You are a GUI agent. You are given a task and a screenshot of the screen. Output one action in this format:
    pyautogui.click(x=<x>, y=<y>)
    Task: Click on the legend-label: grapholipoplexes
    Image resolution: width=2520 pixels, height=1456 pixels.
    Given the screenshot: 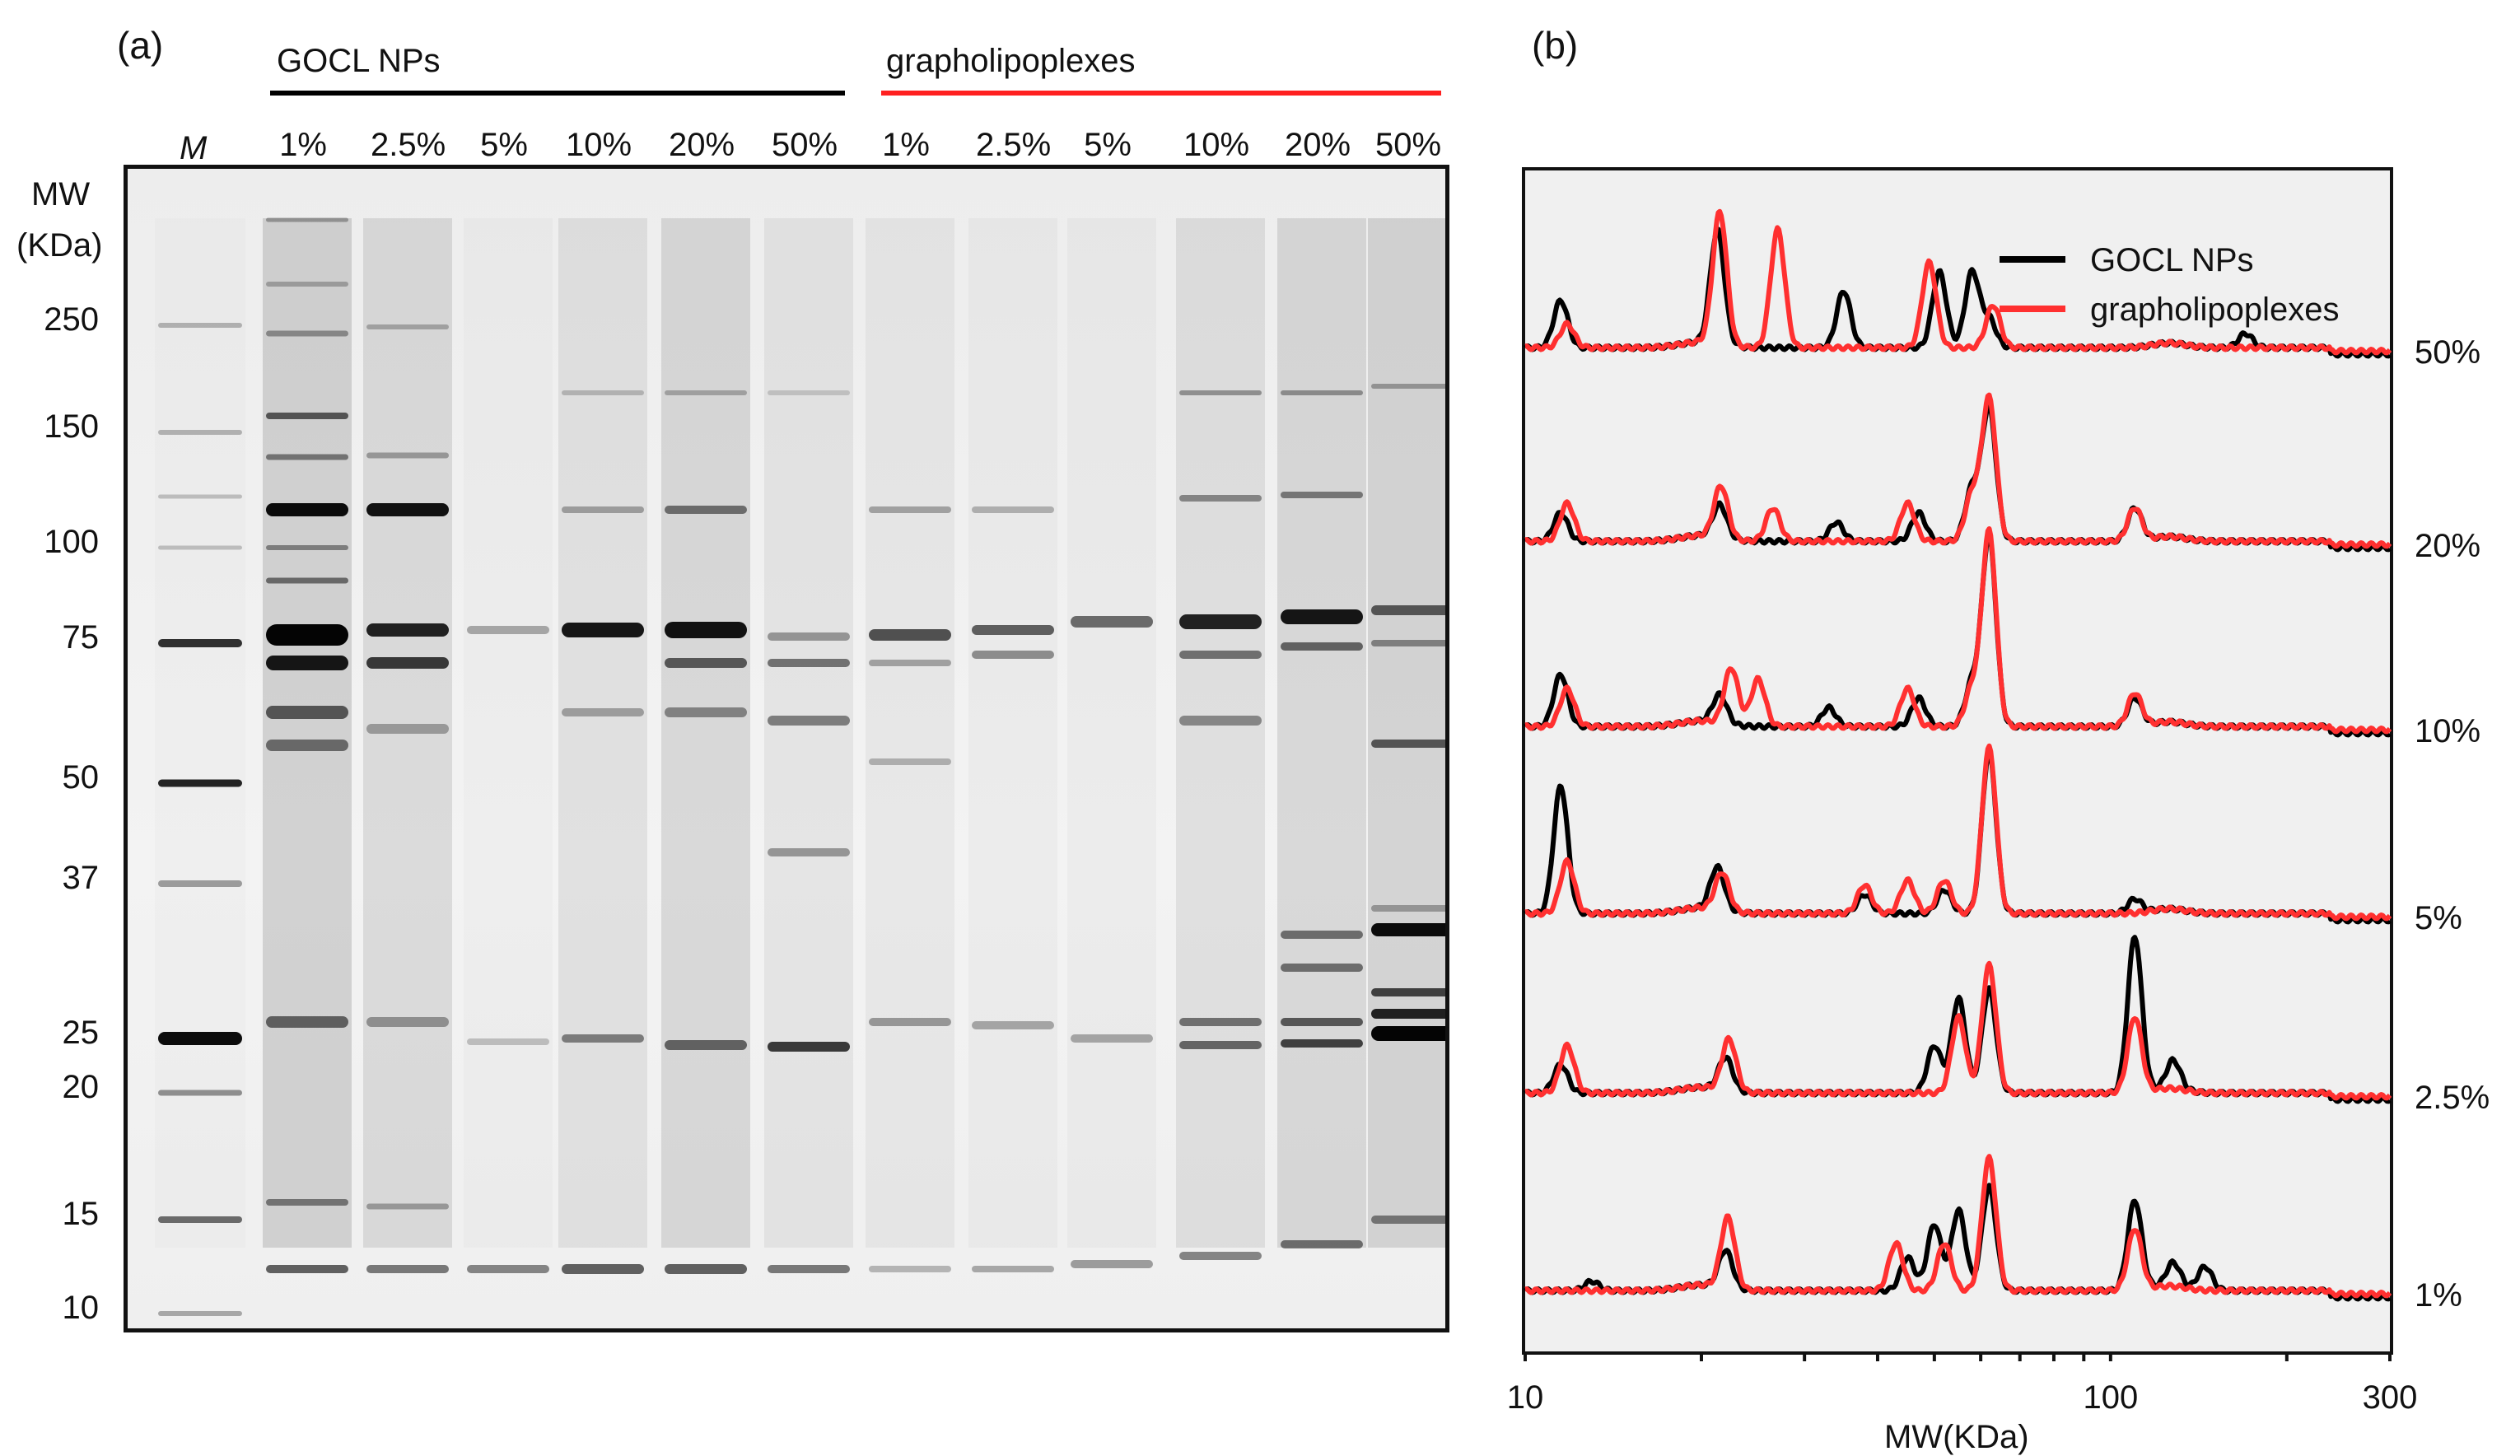 What is the action you would take?
    pyautogui.click(x=2214, y=310)
    